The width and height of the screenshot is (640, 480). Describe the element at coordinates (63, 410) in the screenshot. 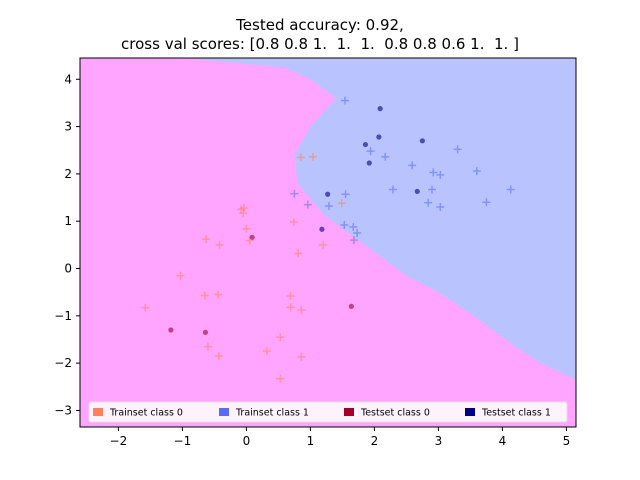

I see `y-tick-label: −3` at that location.